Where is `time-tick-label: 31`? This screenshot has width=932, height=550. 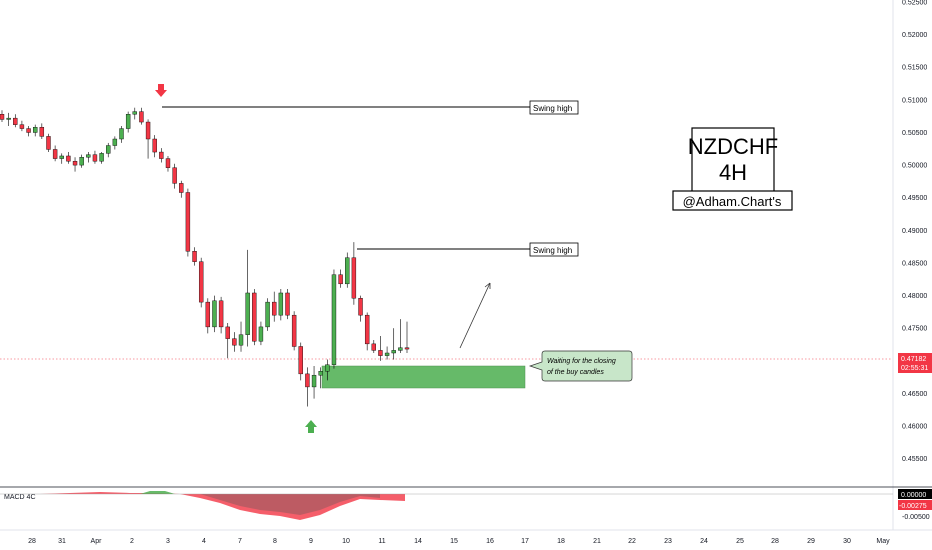 time-tick-label: 31 is located at coordinates (62, 541).